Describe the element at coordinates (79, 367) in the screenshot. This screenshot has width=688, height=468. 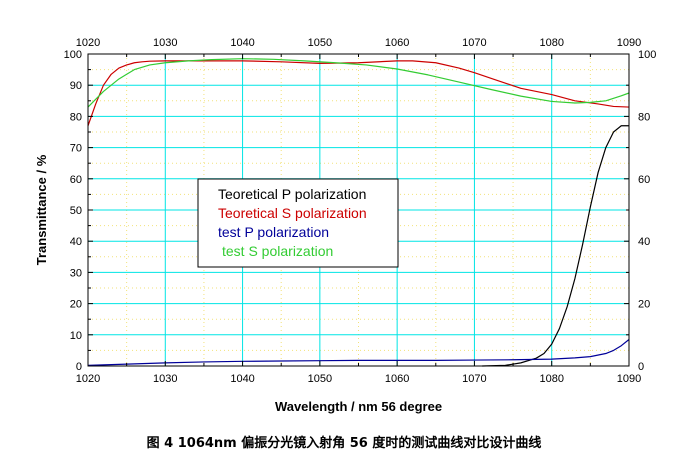
I see `y-tick-label: 0` at that location.